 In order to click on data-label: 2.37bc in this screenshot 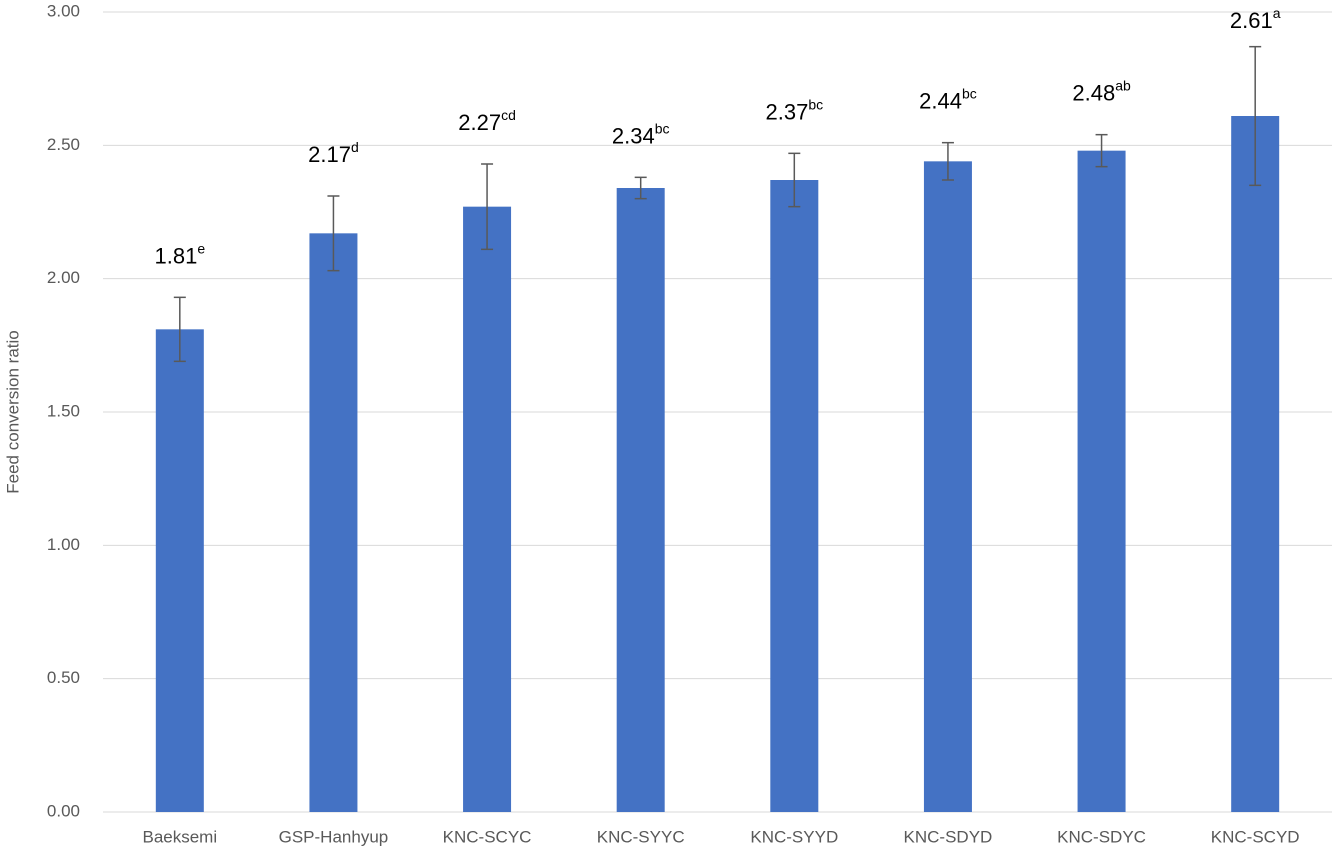, I will do `click(795, 110)`.